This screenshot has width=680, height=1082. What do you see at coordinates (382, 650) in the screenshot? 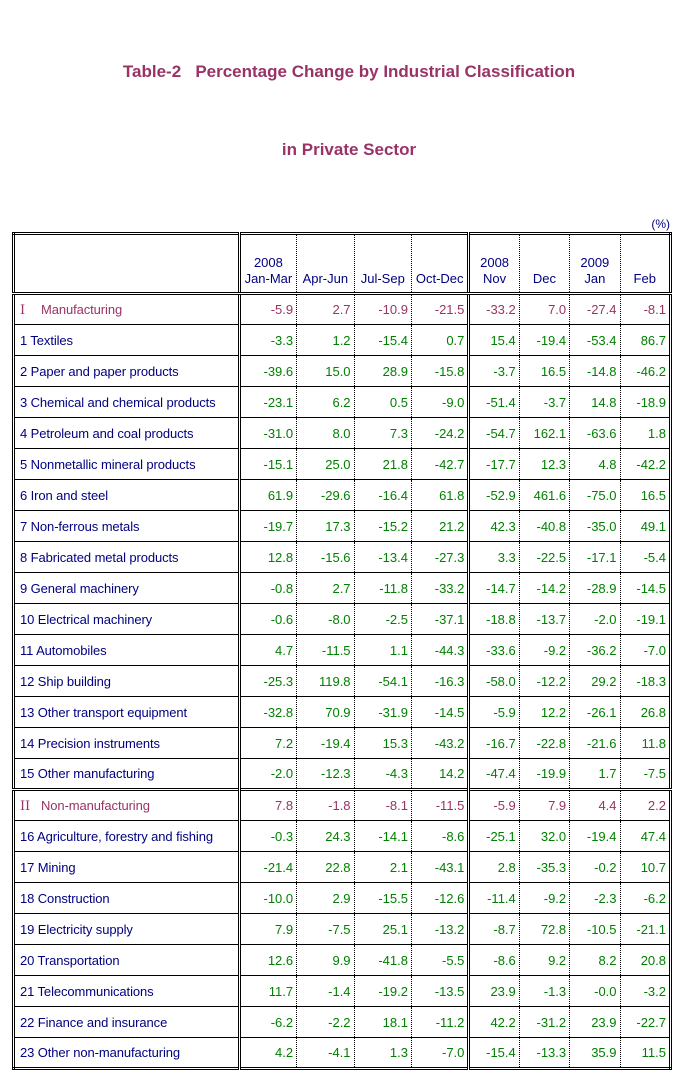
I see `value-cell: 1.1` at bounding box center [382, 650].